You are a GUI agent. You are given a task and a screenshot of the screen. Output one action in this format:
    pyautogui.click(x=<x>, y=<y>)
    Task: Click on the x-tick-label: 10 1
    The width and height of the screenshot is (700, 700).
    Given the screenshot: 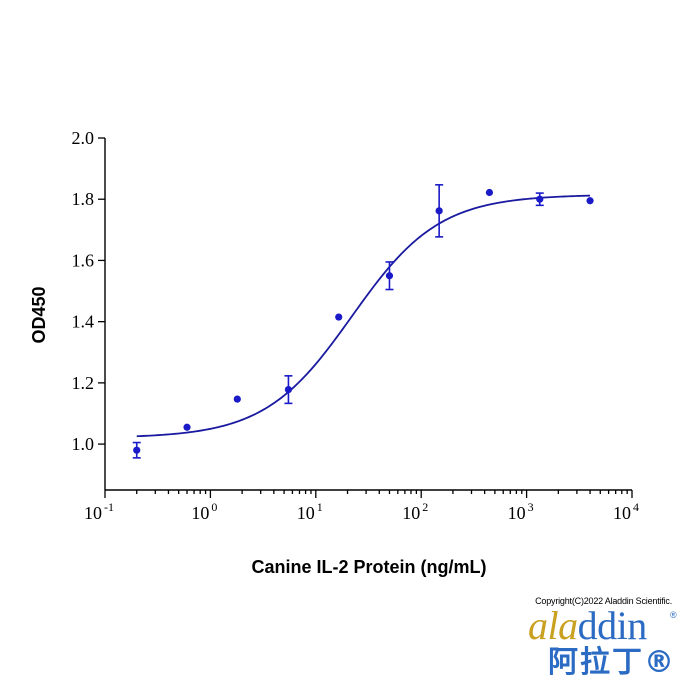 What is the action you would take?
    pyautogui.click(x=310, y=511)
    